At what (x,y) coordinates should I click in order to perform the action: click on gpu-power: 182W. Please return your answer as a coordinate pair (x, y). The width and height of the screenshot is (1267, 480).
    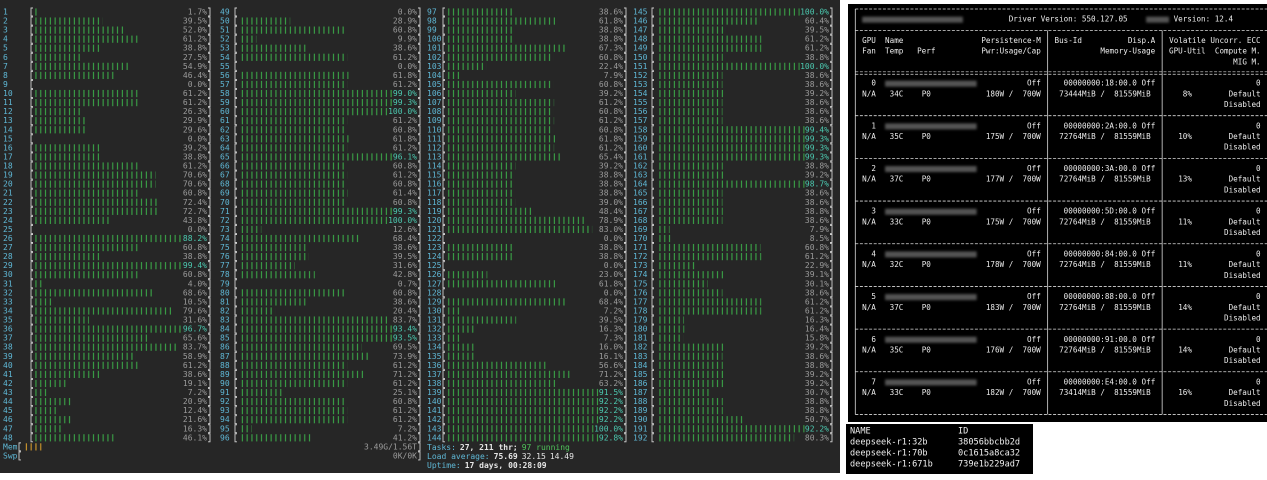
    Looking at the image, I should click on (995, 392).